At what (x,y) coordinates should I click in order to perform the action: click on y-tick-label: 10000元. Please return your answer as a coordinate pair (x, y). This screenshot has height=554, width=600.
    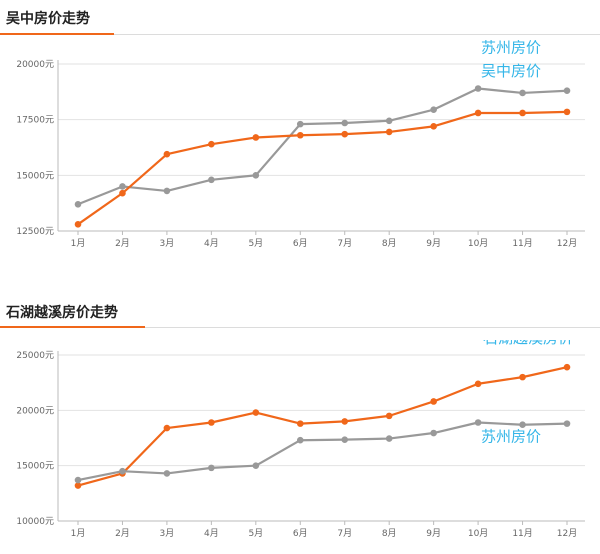
    Looking at the image, I should click on (35, 522).